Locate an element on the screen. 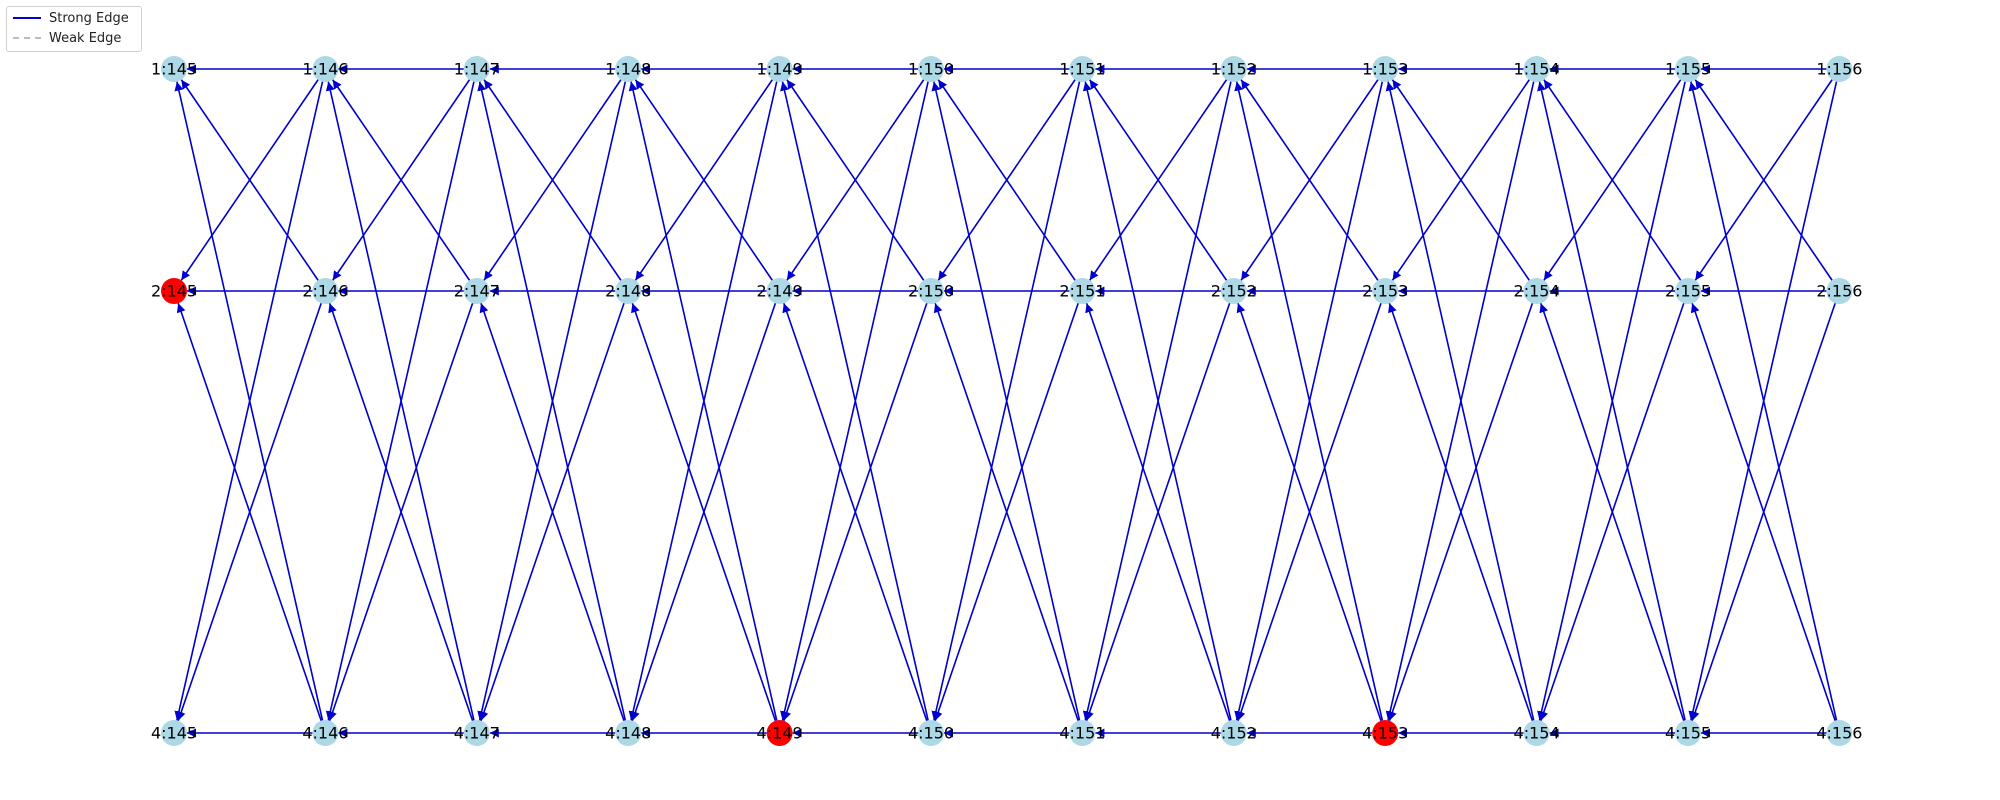 Image resolution: width=2000 pixels, height=800 pixels. node-label-1-154: 1:154 is located at coordinates (1537, 69).